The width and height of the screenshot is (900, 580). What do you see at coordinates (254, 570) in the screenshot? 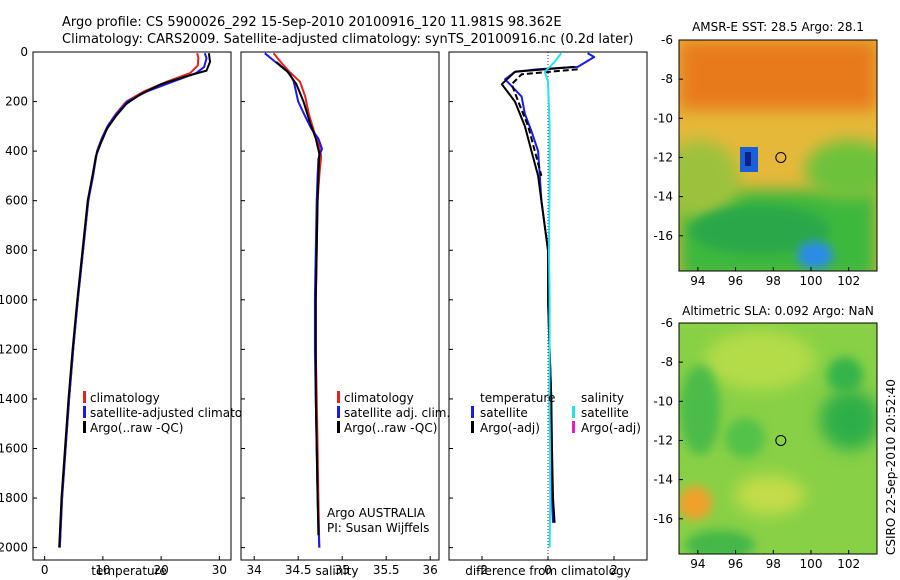
I see `x-tick-label: 34` at bounding box center [254, 570].